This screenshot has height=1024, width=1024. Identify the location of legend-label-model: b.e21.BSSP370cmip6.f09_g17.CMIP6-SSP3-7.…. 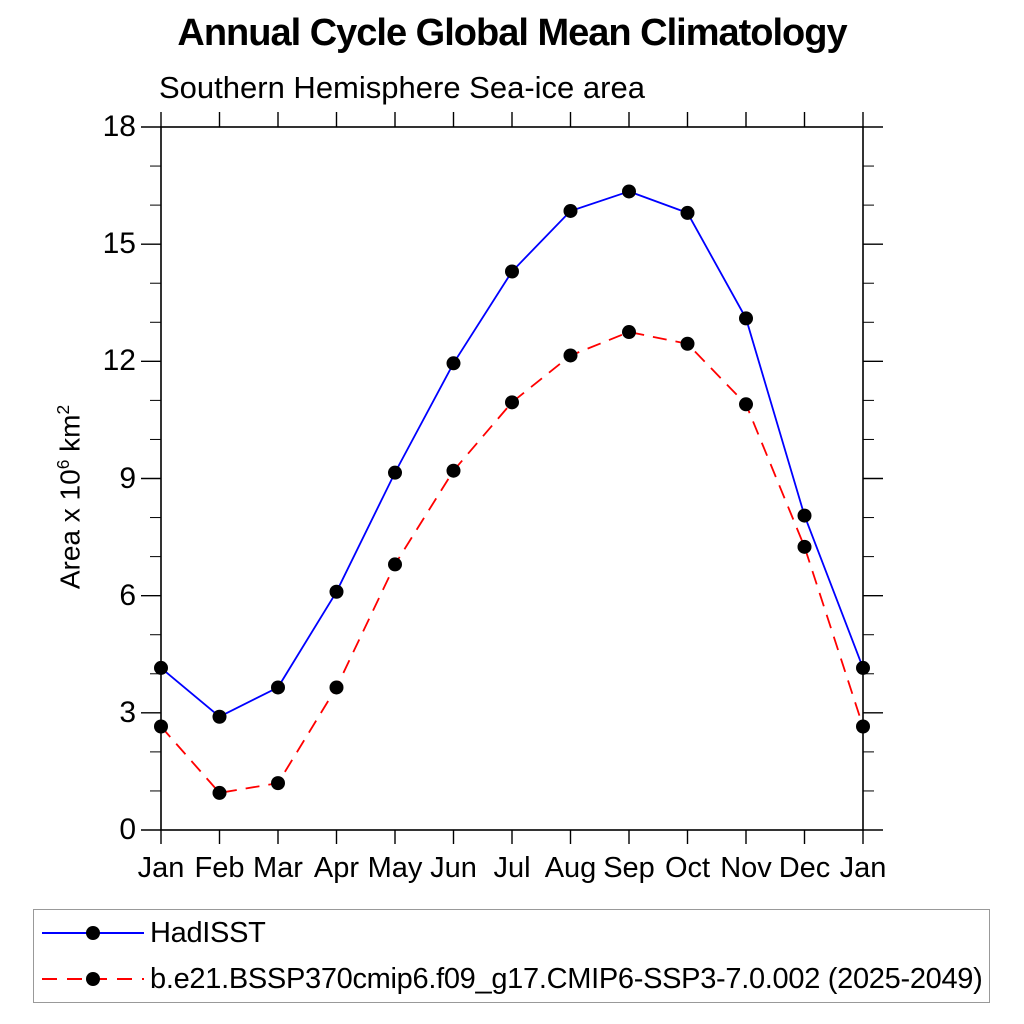
(566, 978).